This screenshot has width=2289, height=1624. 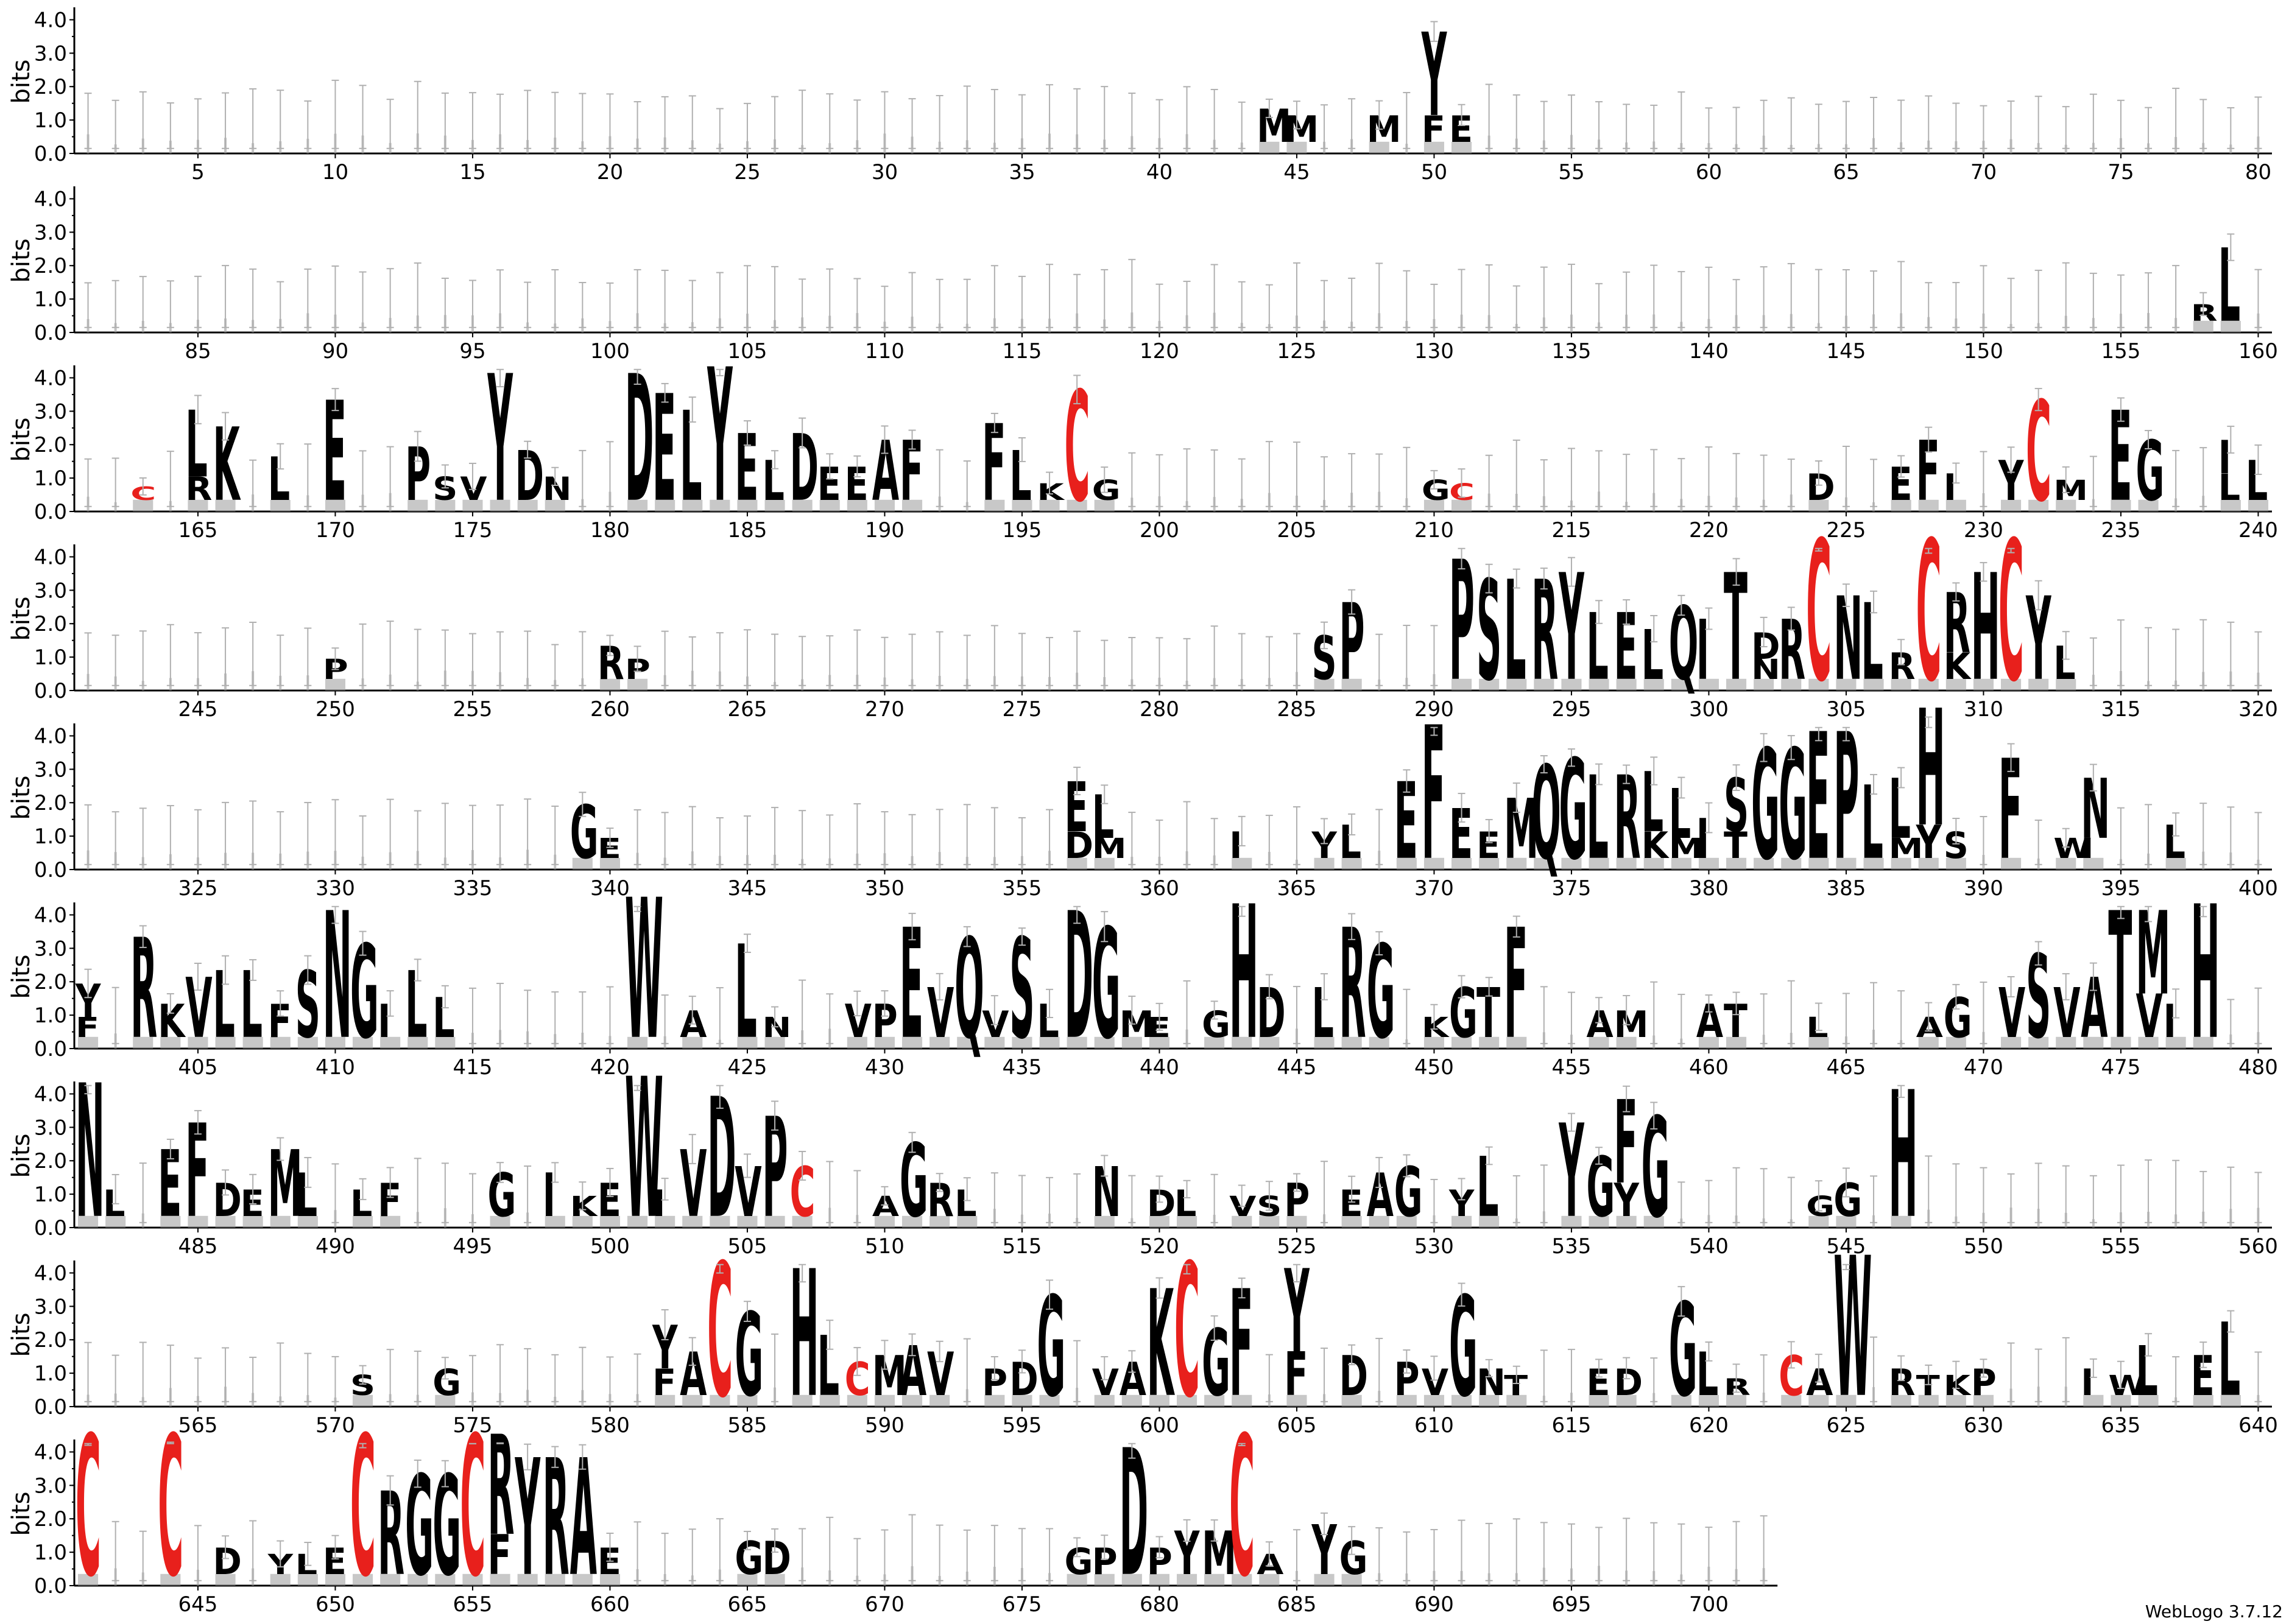 What do you see at coordinates (1488, 1188) in the screenshot?
I see `logo-position-532: L` at bounding box center [1488, 1188].